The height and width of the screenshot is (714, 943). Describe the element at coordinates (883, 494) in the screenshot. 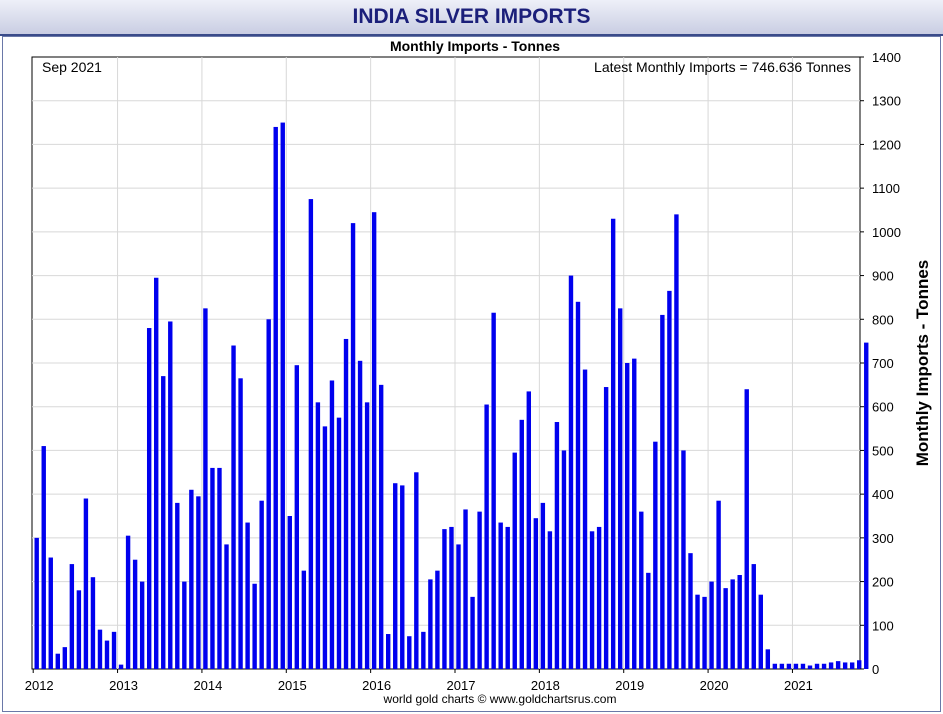

I see `y-tick-label: 400` at that location.